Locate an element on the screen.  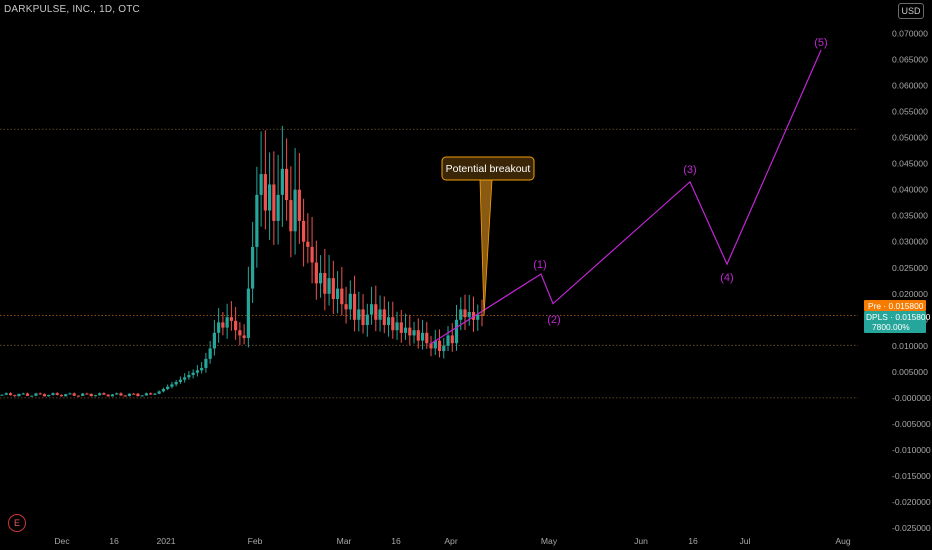
price-tick-label: 0.055000 is located at coordinates (910, 112).